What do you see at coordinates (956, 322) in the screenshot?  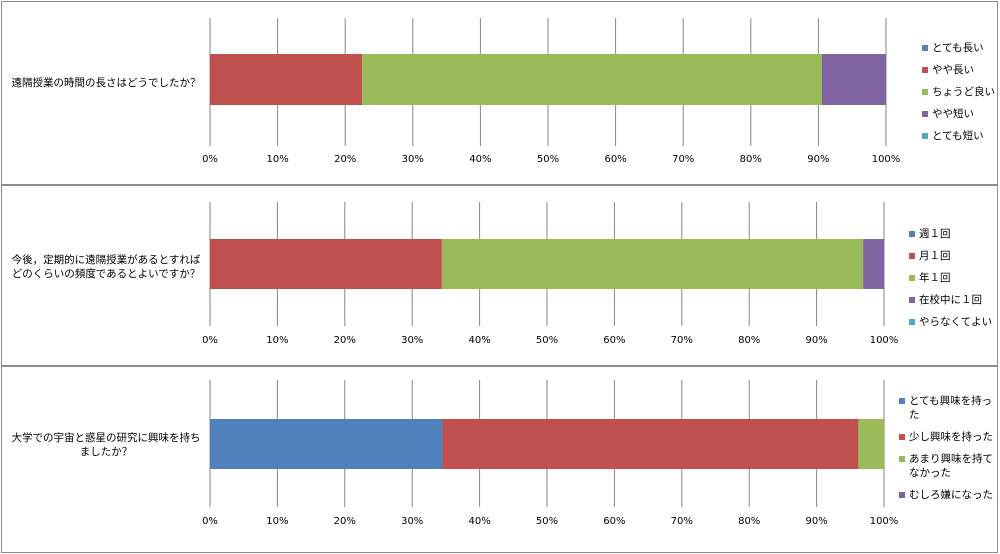 I see `legend-label: やらなくてよい` at bounding box center [956, 322].